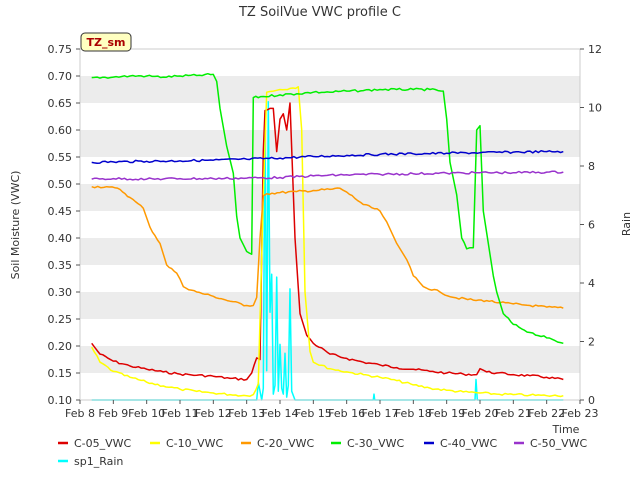  What do you see at coordinates (546, 413) in the screenshot?
I see `x-tick-label: Feb 22` at bounding box center [546, 413].